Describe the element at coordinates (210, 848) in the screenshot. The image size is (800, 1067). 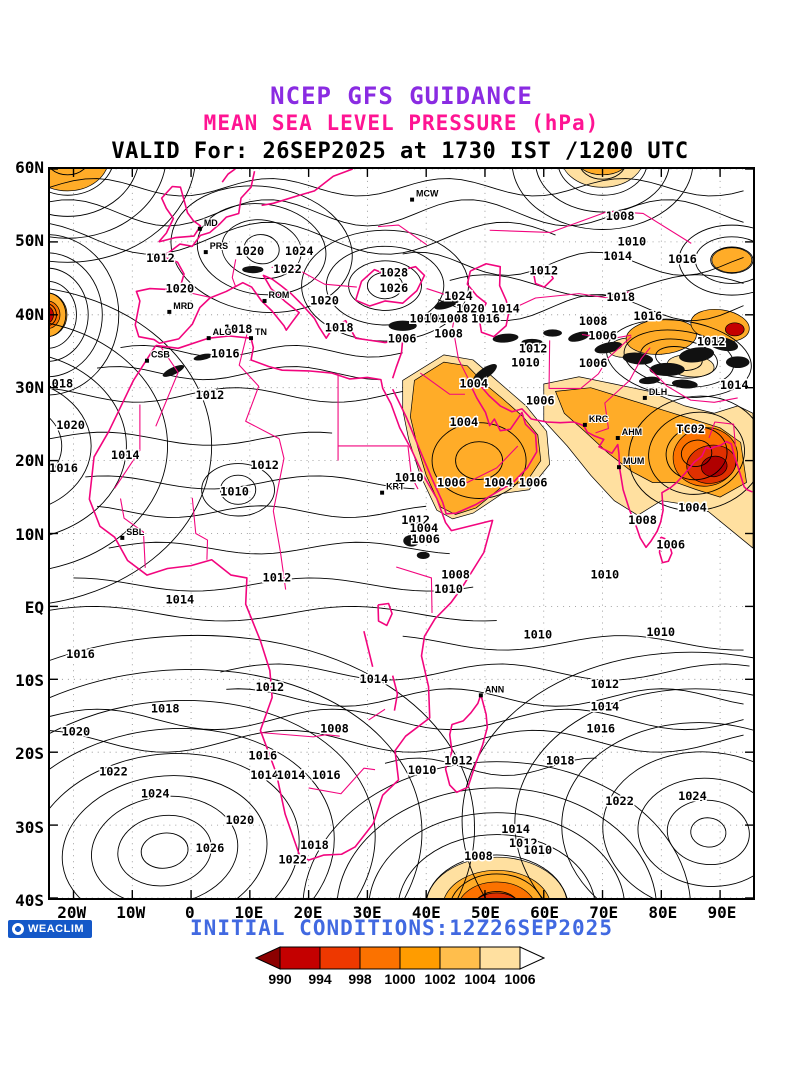
I see `pressure-value-label: 1026` at that location.